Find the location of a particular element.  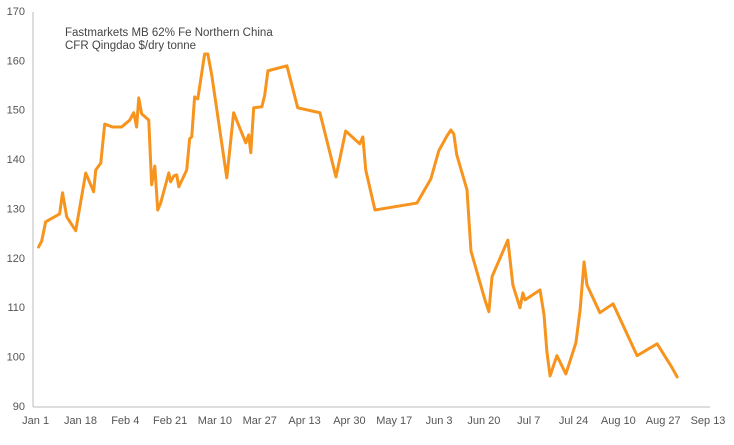

x-tick-label: Feb 4 is located at coordinates (125, 421).